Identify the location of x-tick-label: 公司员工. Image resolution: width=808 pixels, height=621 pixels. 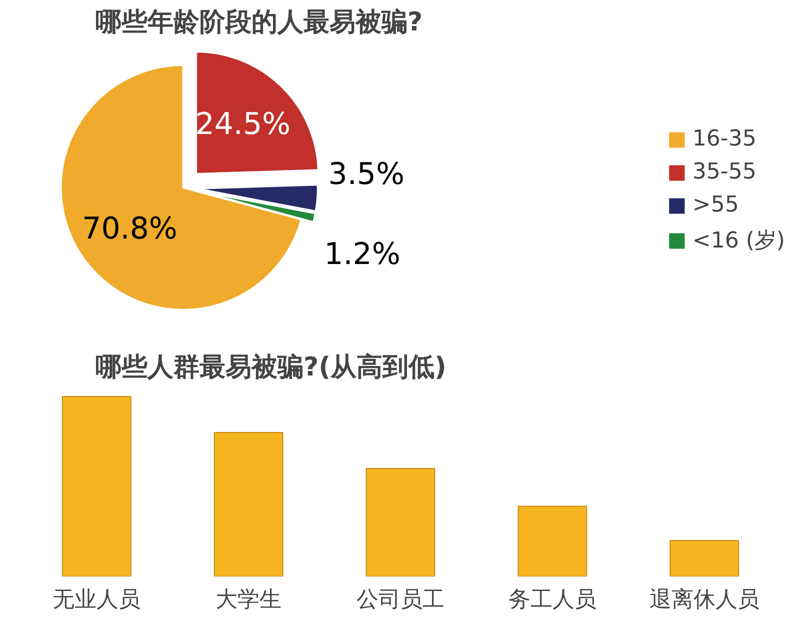
(400, 600).